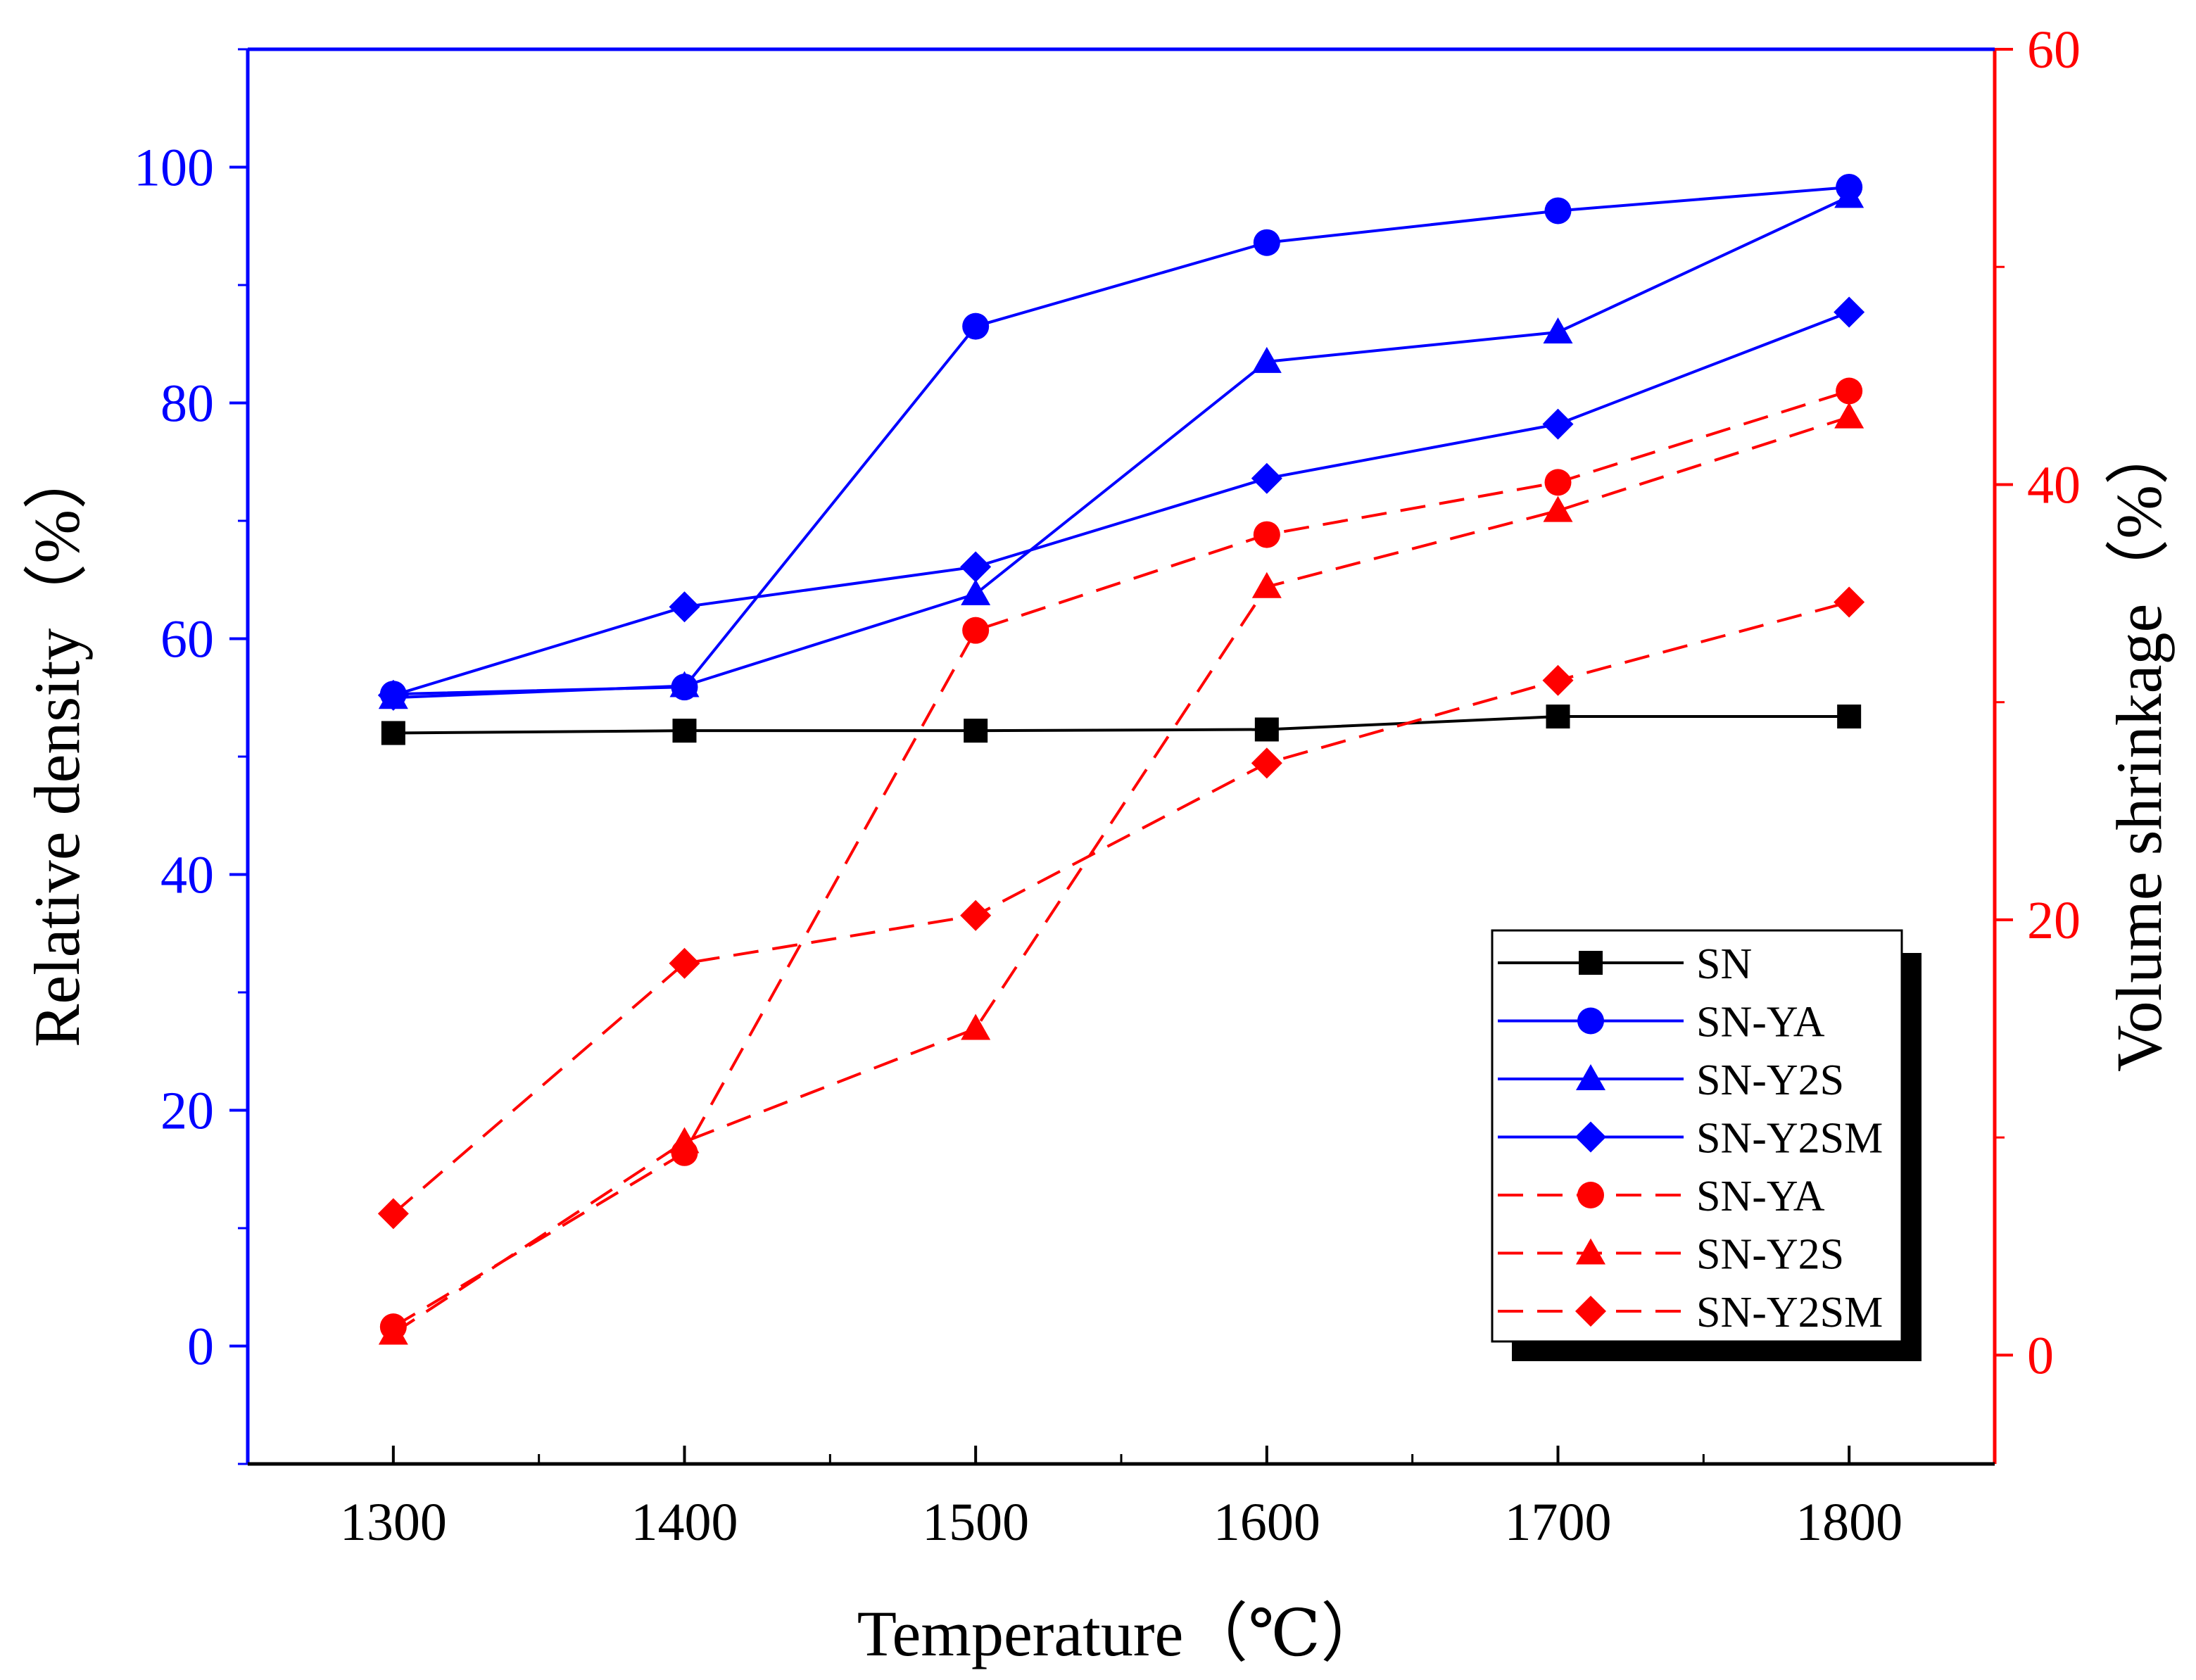 The width and height of the screenshot is (2196, 1680). I want to click on y-left-tick-label: 0, so click(201, 1348).